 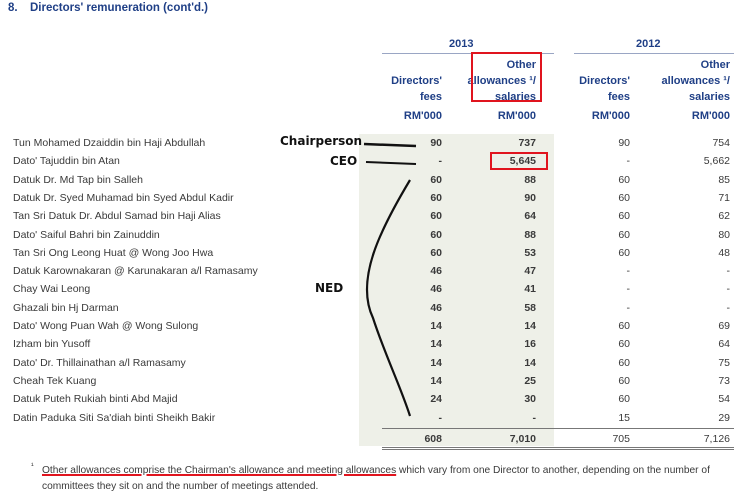 I want to click on other-2013: 47, so click(x=530, y=271).